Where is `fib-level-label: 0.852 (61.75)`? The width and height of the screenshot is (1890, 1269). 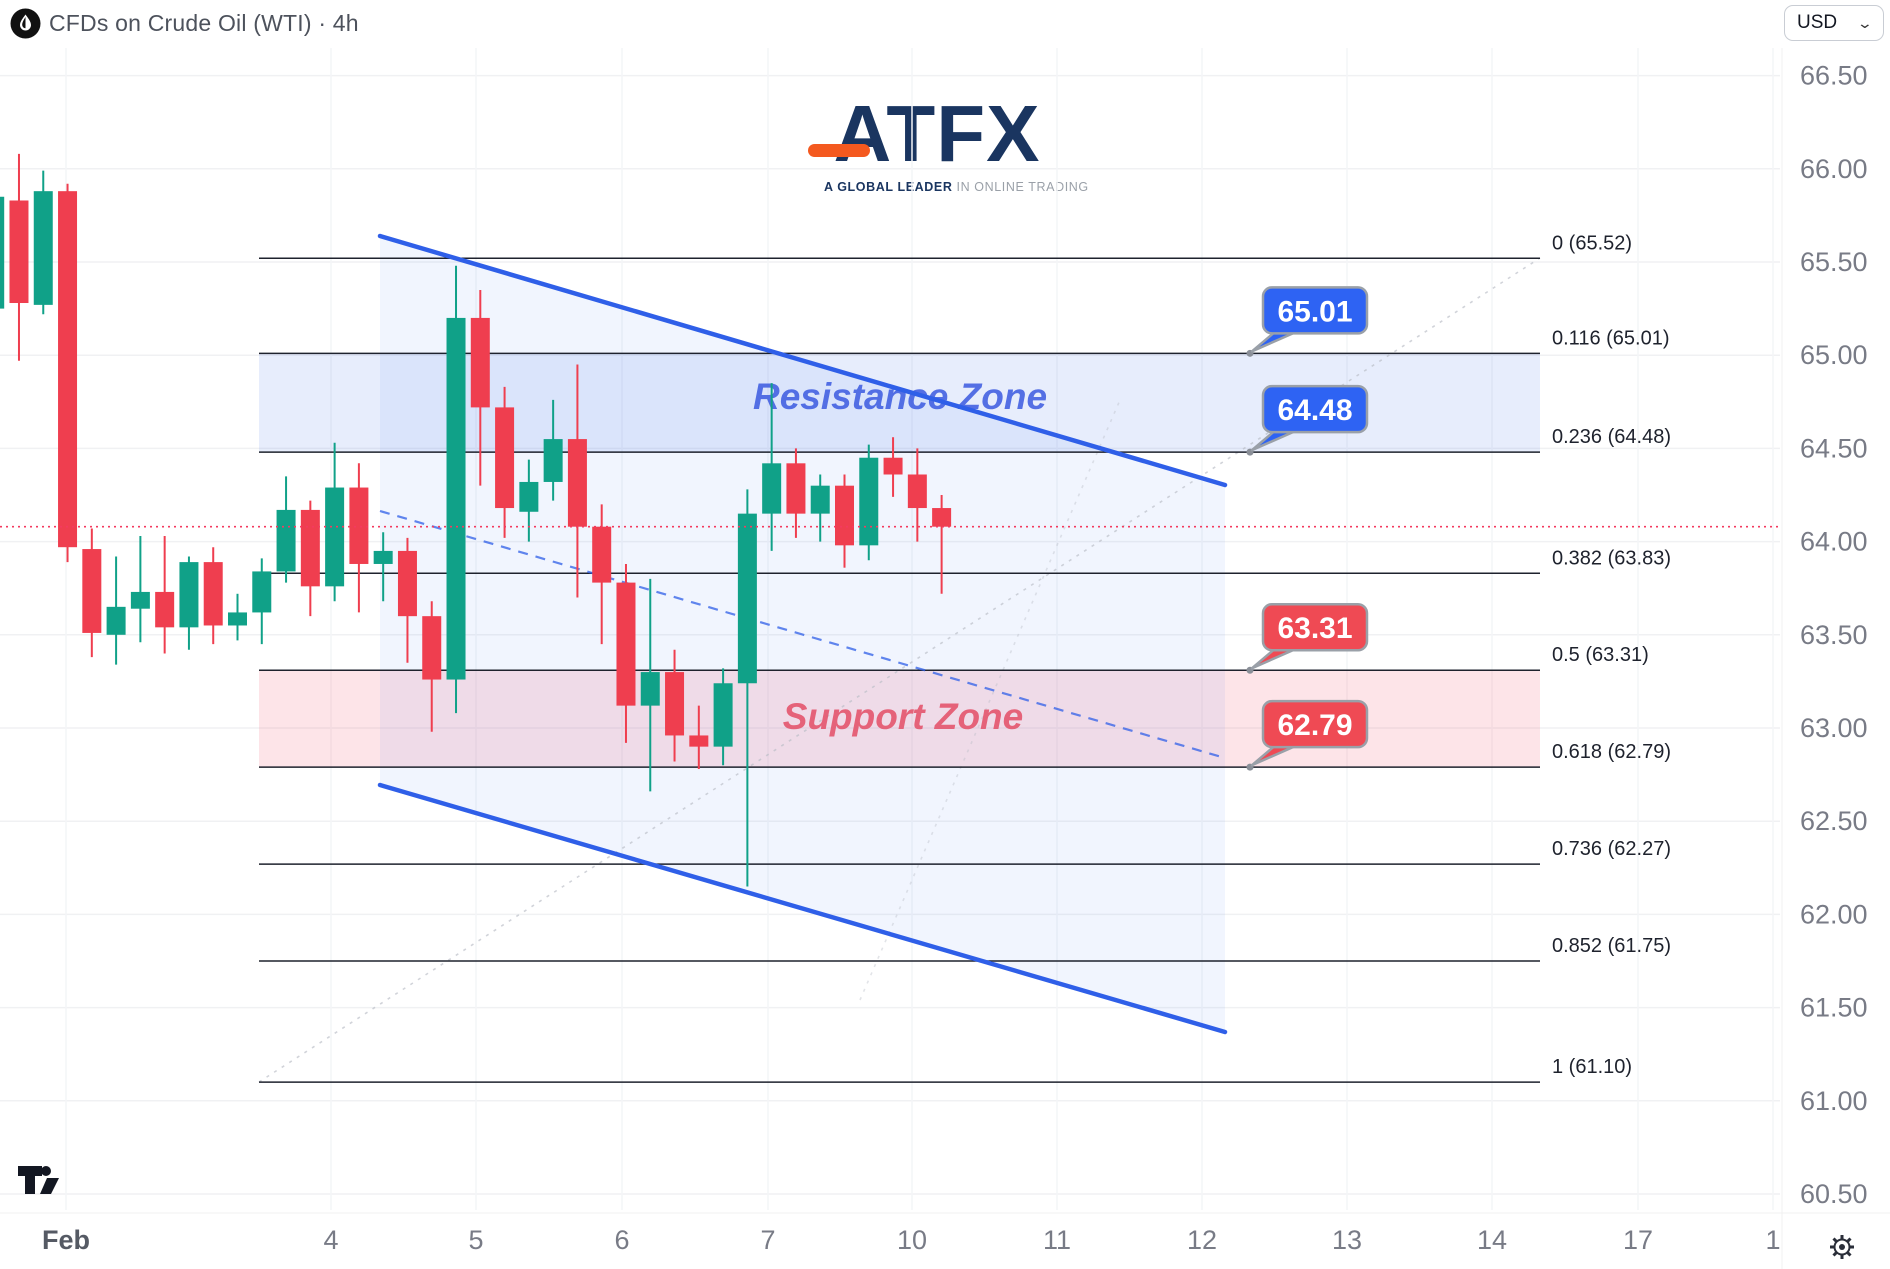 fib-level-label: 0.852 (61.75) is located at coordinates (1611, 946).